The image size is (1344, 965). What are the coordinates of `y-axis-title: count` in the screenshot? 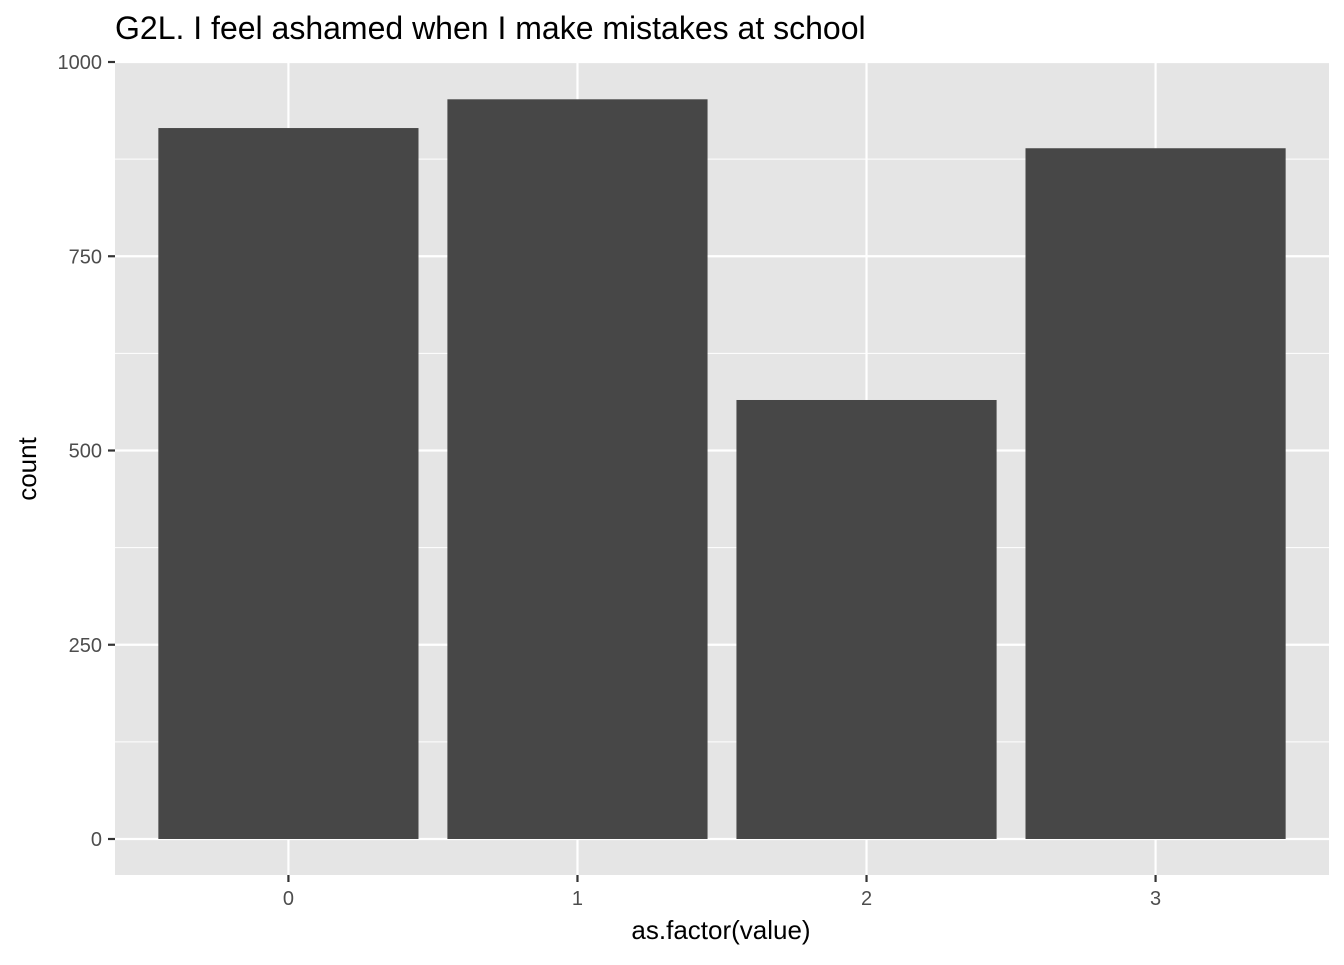 It's located at (27, 468).